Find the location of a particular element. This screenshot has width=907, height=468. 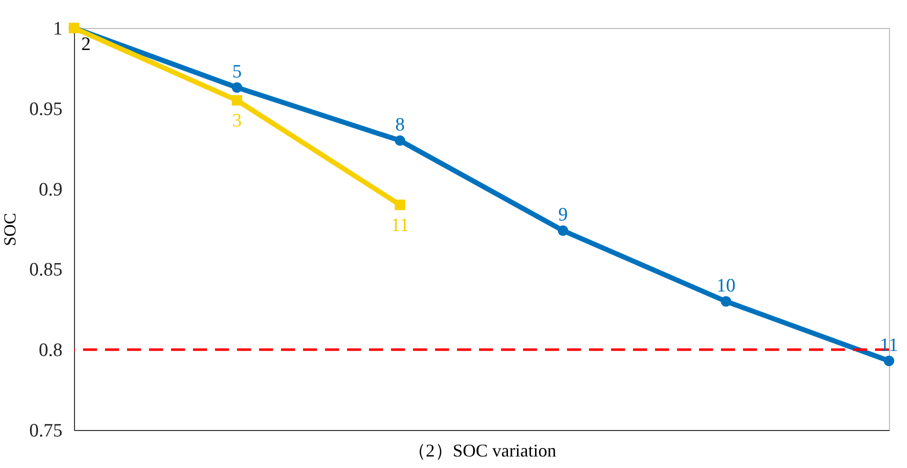

y-tick-label: 0.9 is located at coordinates (50, 189).